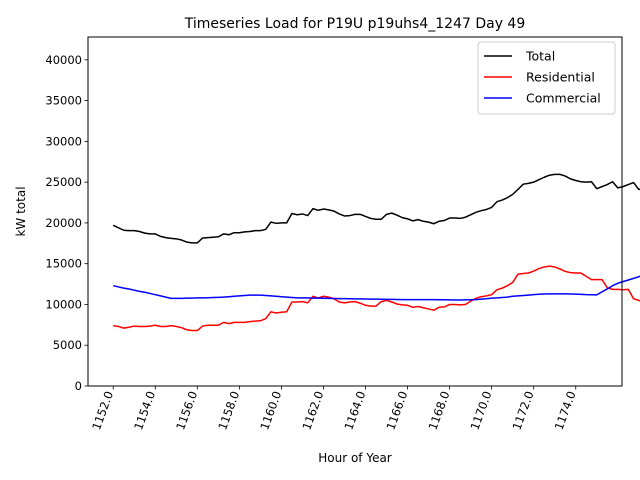 Image resolution: width=640 pixels, height=480 pixels. Describe the element at coordinates (560, 77) in the screenshot. I see `legend-label-residential: Residential` at that location.